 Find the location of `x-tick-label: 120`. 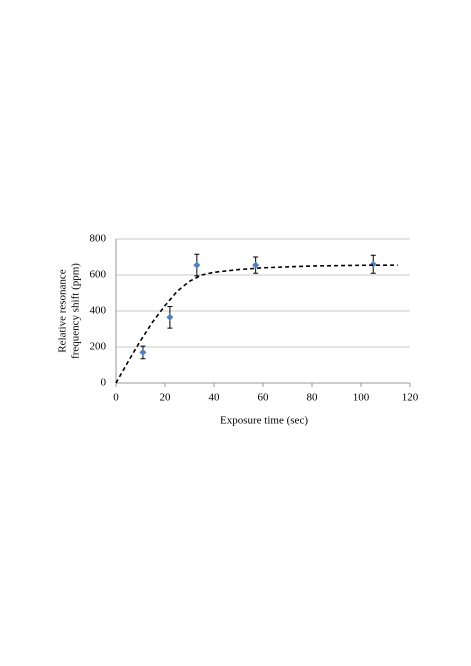

x-tick-label: 120 is located at coordinates (410, 398).